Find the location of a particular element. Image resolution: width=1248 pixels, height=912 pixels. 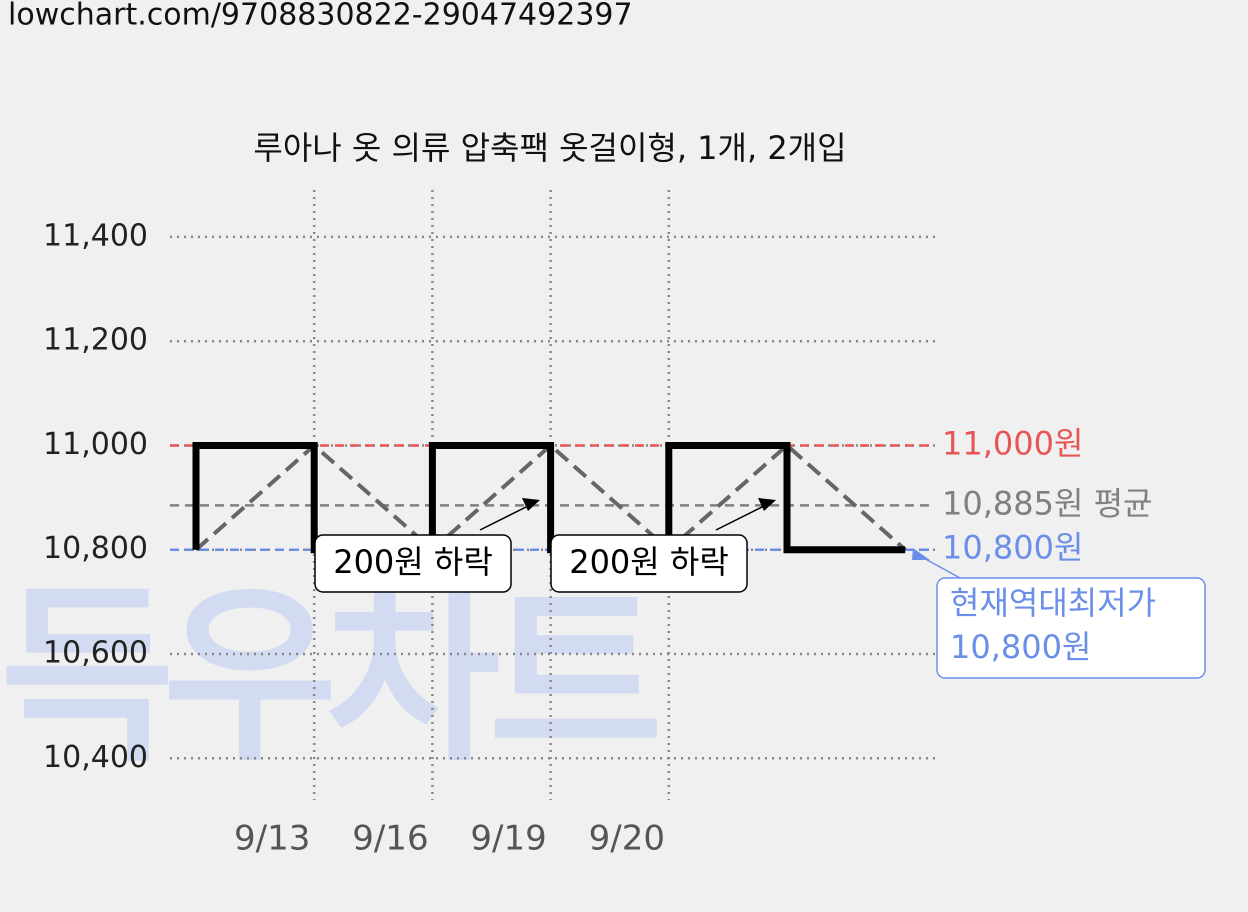

callout-pointer is located at coordinates (921, 554).